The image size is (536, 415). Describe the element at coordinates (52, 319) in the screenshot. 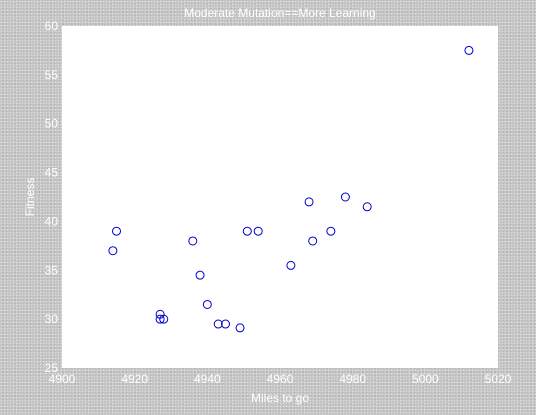

I see `y-tick-label: 30` at that location.